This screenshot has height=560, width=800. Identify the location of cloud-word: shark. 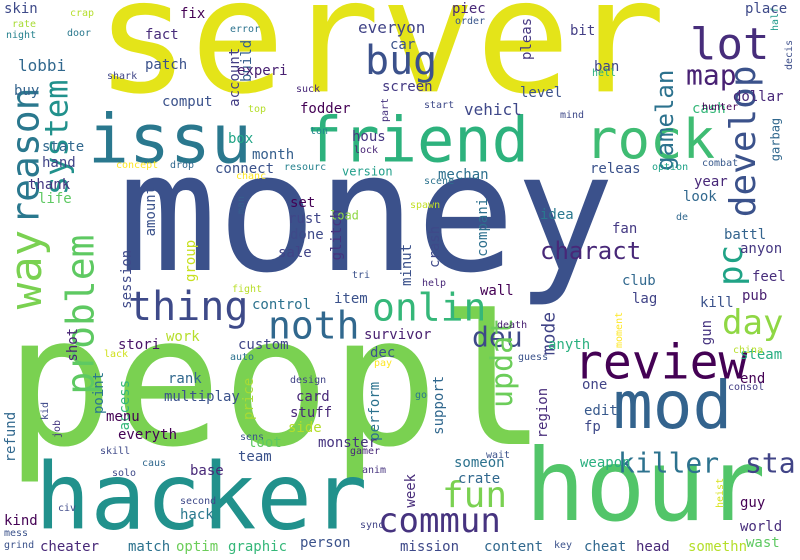
(122, 76).